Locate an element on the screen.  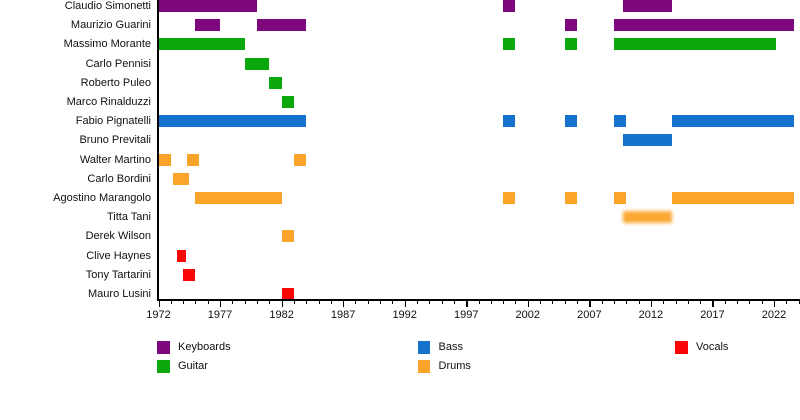
legend-item: Vocals is located at coordinates (730, 348).